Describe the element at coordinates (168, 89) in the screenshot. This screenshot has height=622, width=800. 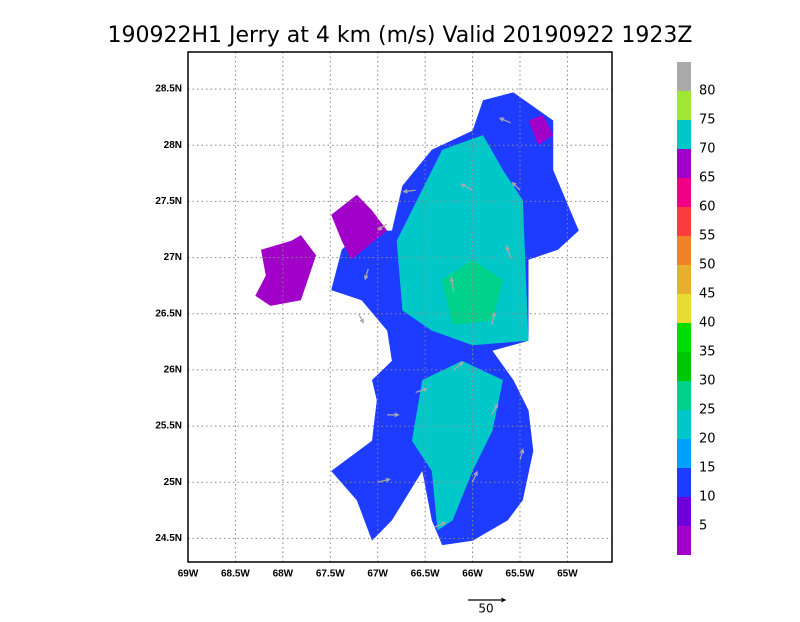
I see `y-tick-label: 28.5N` at that location.